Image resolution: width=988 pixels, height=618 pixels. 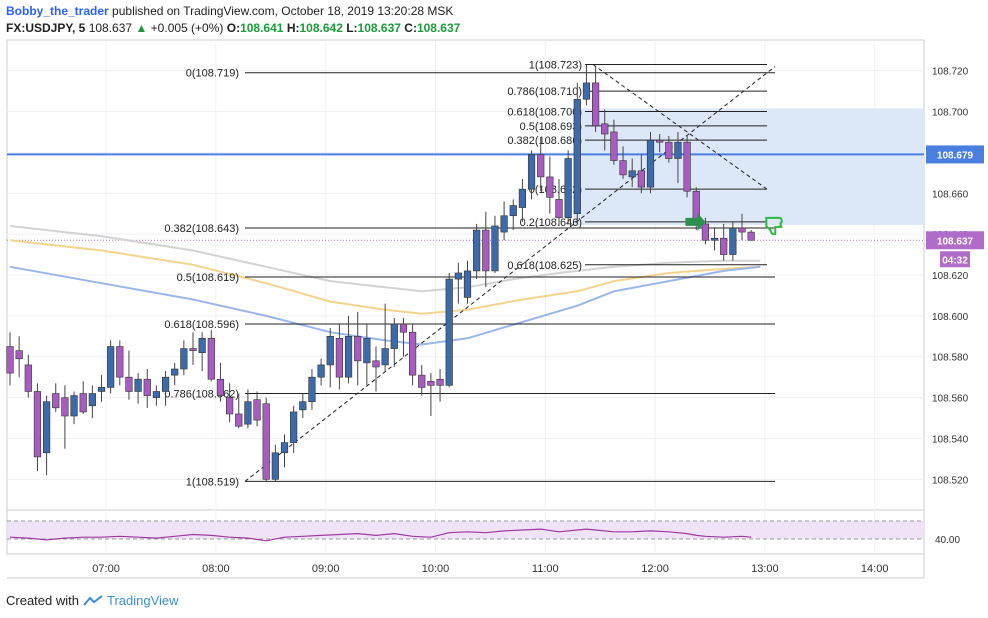 What do you see at coordinates (695, 221) in the screenshot?
I see `green-arrow-icon` at bounding box center [695, 221].